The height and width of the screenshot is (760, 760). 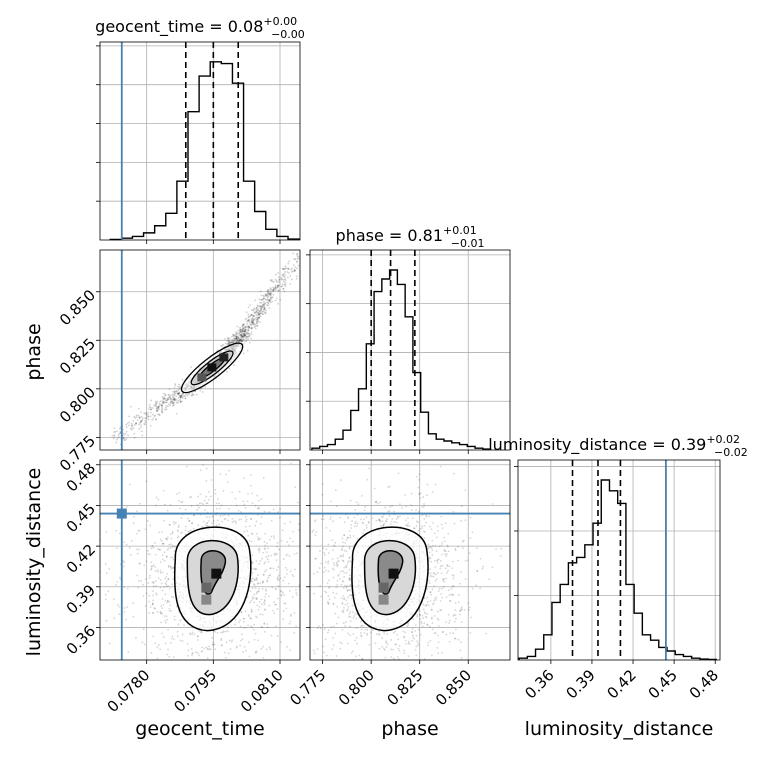 I want to click on joint-ld-phase-frame-frame, so click(x=410, y=560).